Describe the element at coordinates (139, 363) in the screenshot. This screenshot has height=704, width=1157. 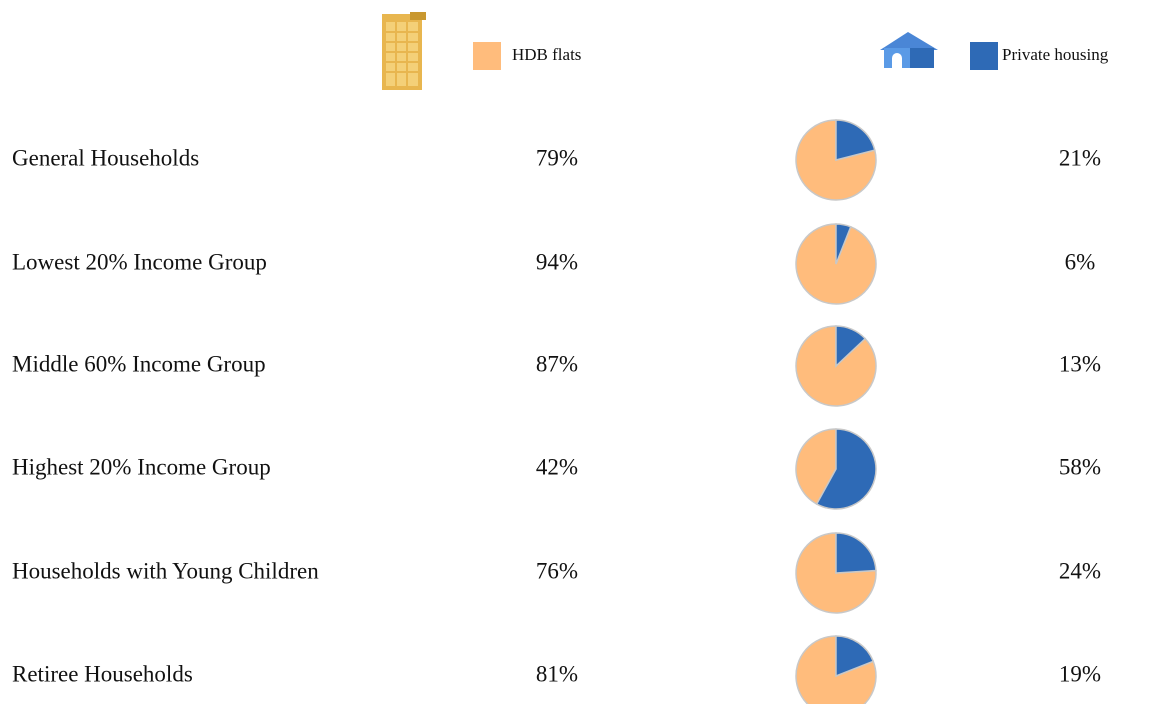
I see `row-label: Middle 60% Income Group` at that location.